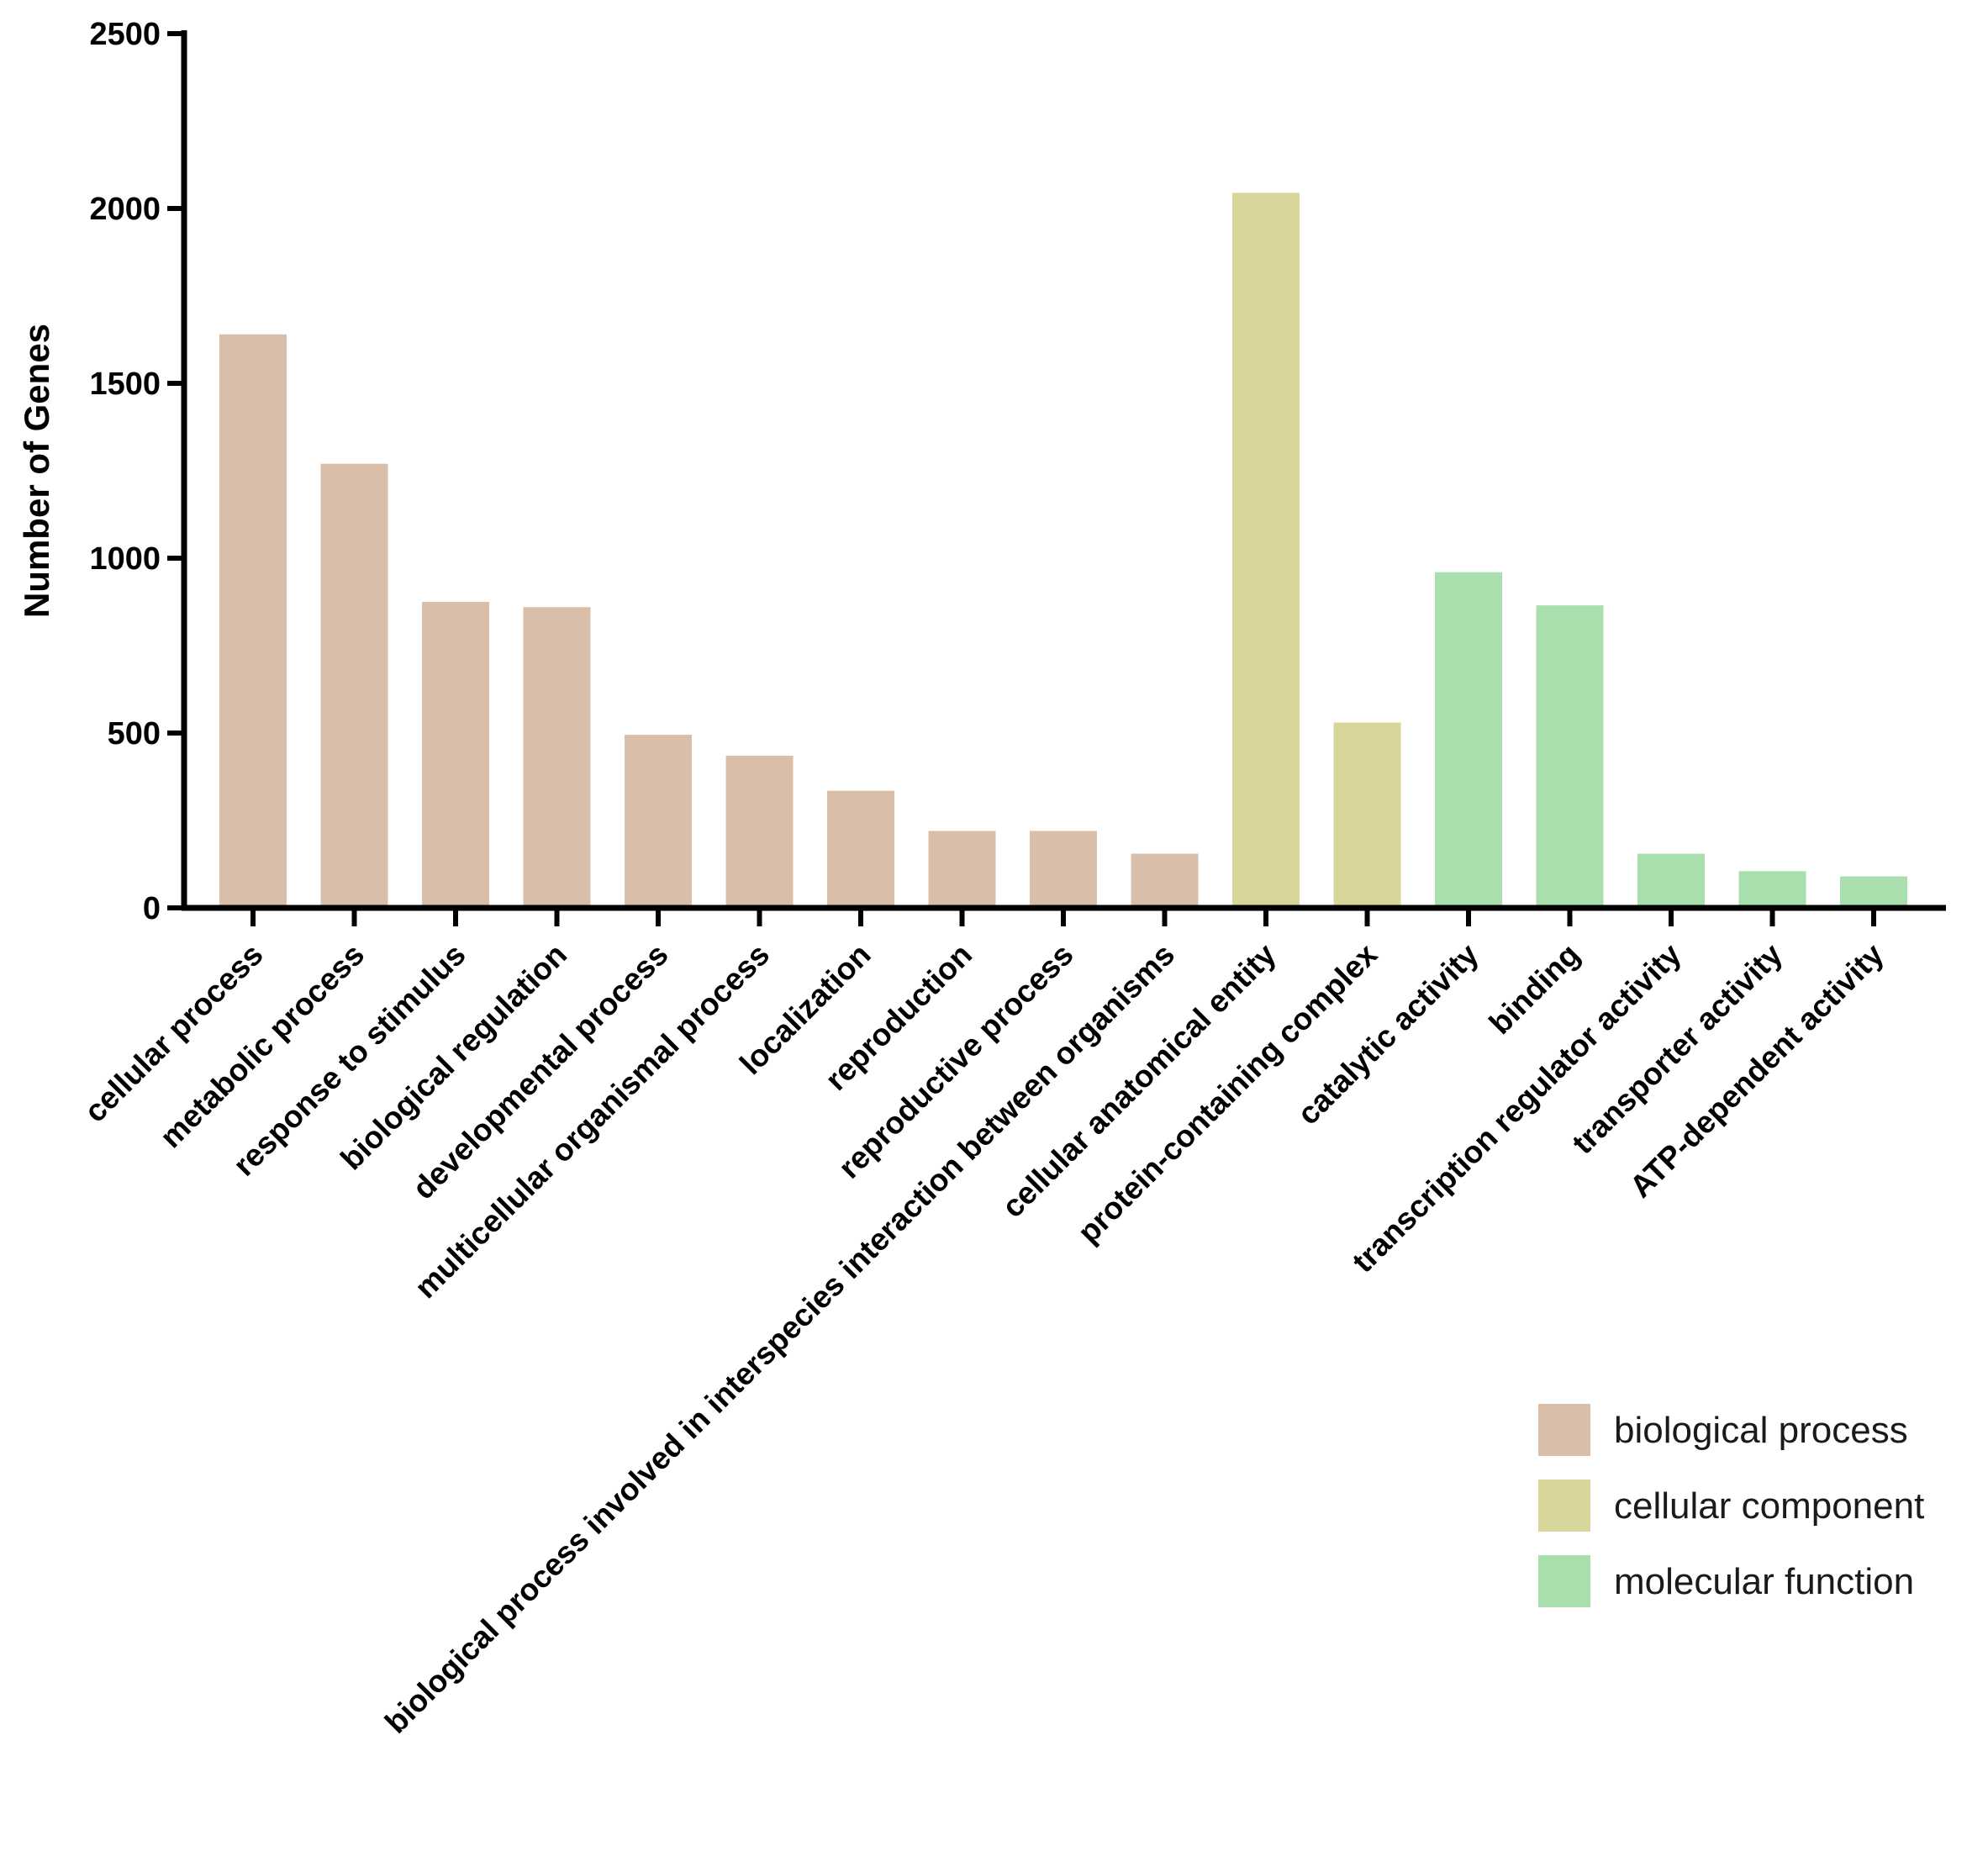  Describe the element at coordinates (1535, 989) in the screenshot. I see `x-tick-label: binding` at that location.